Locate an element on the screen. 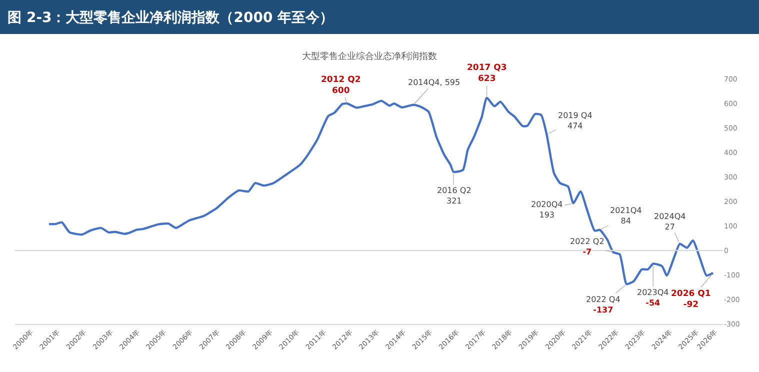  annotation: 2021Q4 84 is located at coordinates (626, 216).